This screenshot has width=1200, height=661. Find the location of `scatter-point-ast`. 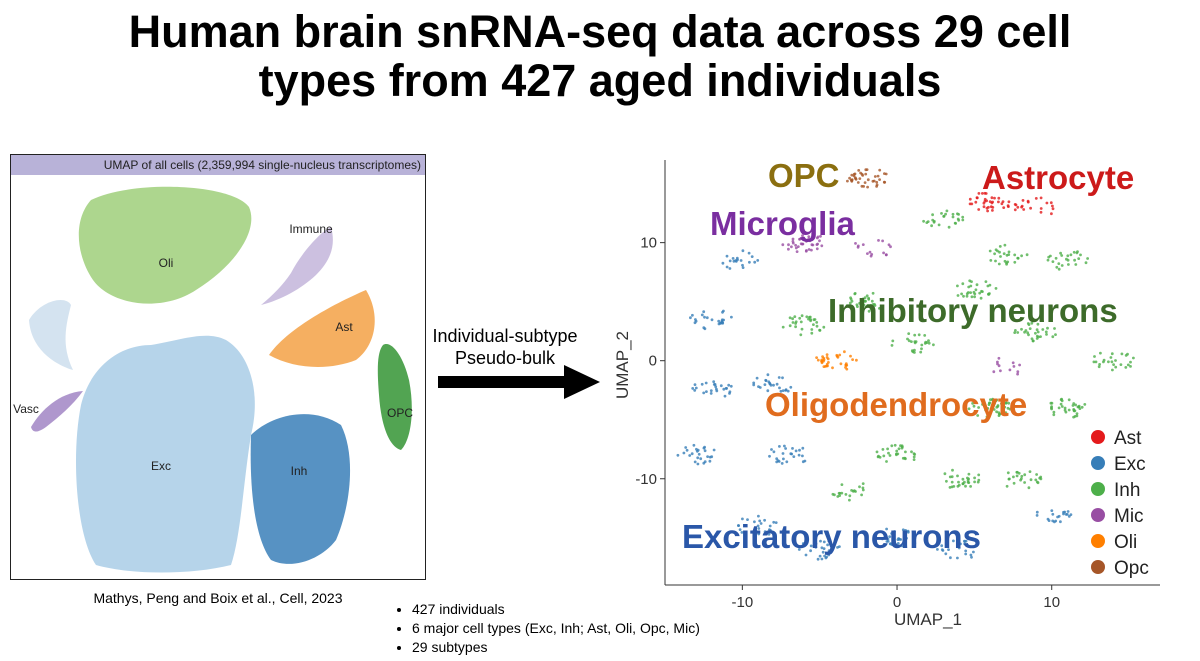

scatter-point-ast is located at coordinates (979, 193).